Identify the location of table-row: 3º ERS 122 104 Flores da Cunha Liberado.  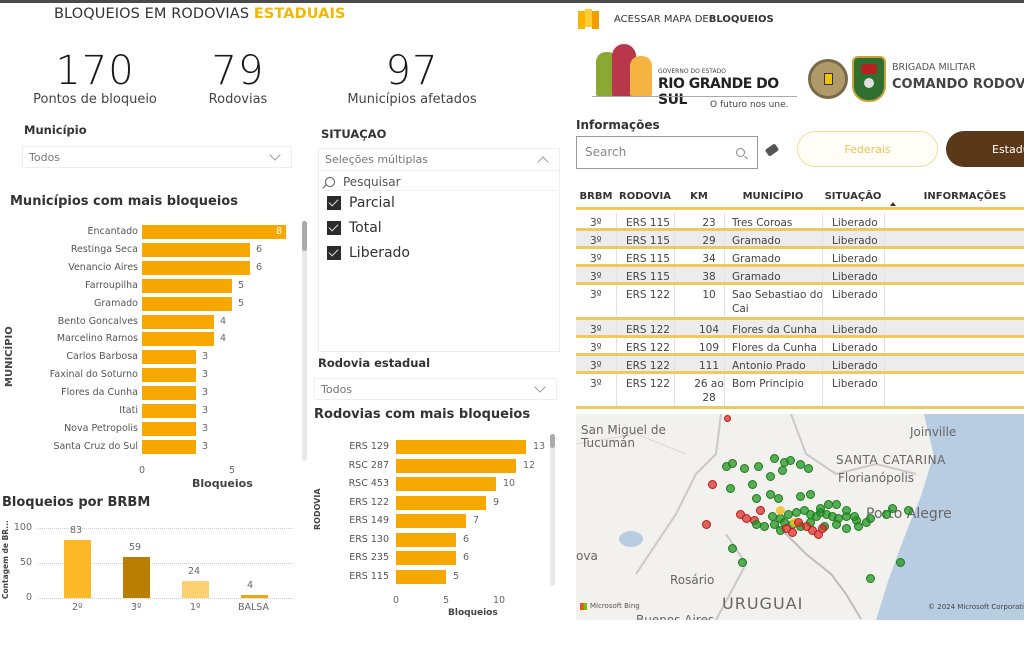
(800, 329).